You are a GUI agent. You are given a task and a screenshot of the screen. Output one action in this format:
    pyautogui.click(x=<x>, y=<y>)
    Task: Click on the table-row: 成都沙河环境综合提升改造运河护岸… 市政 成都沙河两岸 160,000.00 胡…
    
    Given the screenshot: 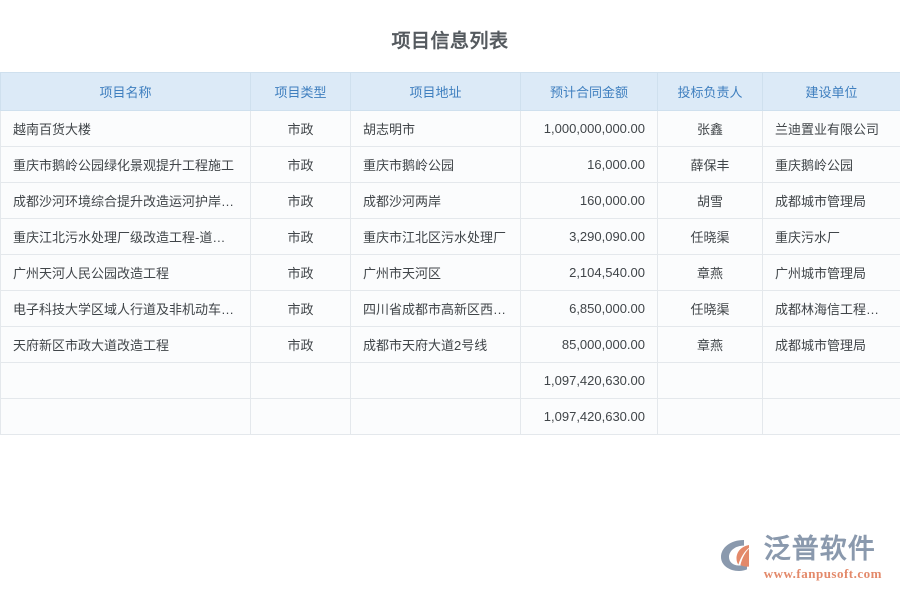 What is the action you would take?
    pyautogui.click(x=450, y=200)
    